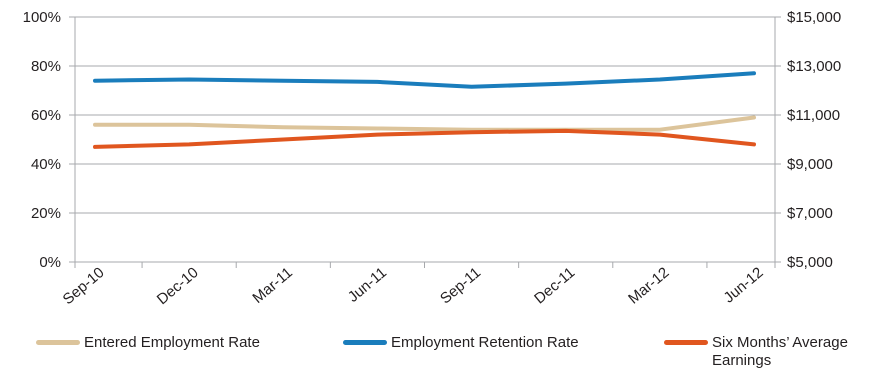 This screenshot has width=883, height=371. Describe the element at coordinates (178, 286) in the screenshot. I see `x-axis-category-label: Dec-10` at that location.